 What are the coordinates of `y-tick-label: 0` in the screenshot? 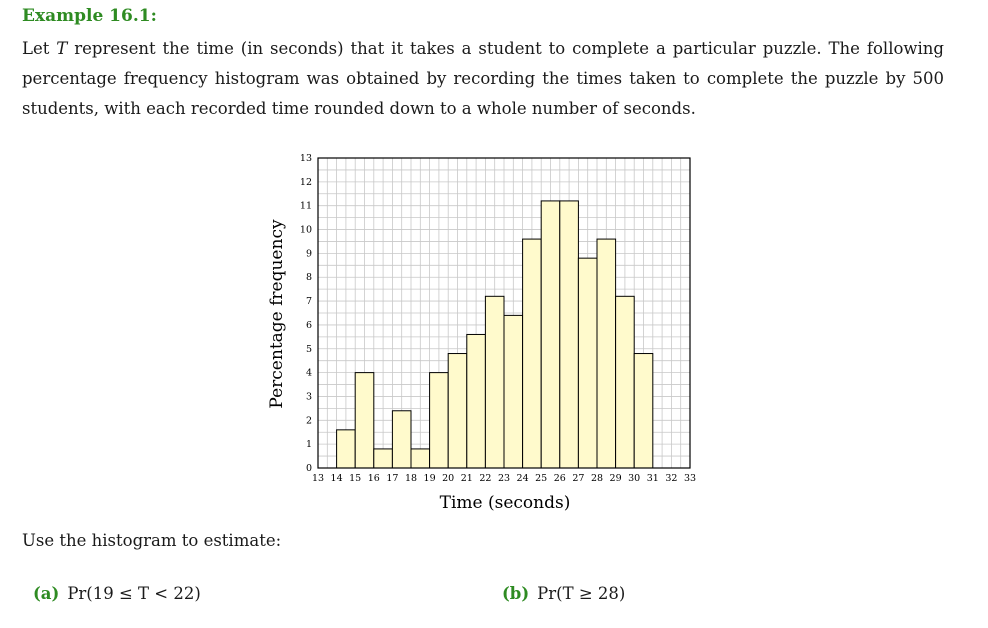 It's located at (309, 468).